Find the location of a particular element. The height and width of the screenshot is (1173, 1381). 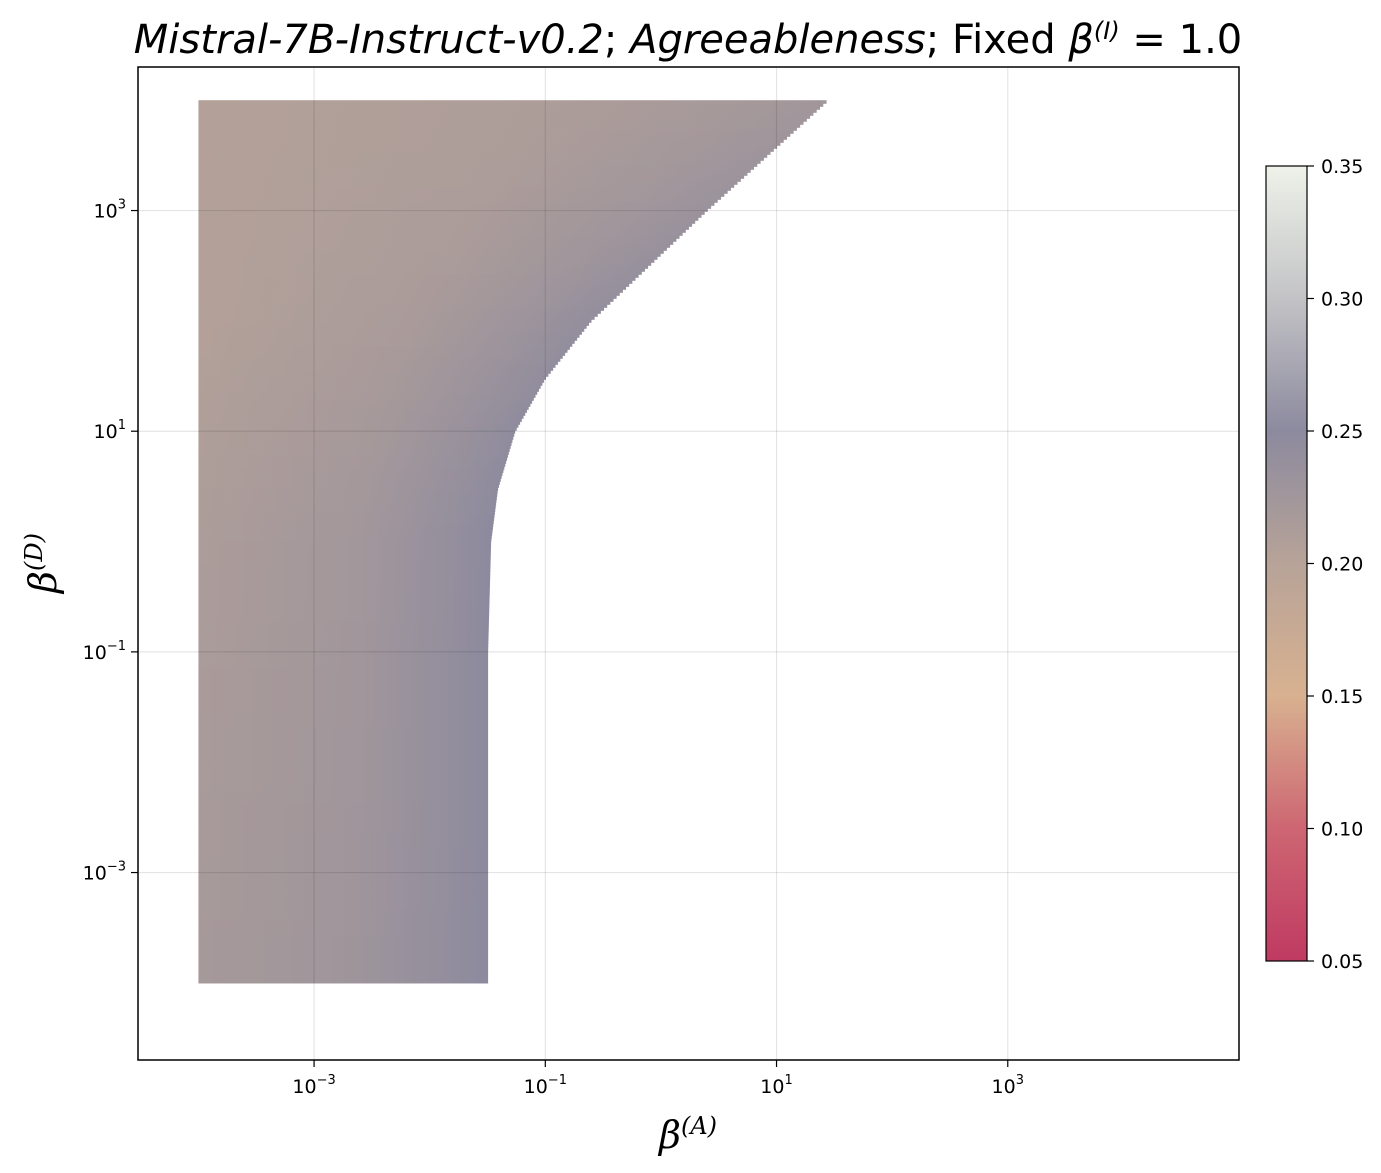

colorbar-tick-label: 0.05 is located at coordinates (1342, 962).